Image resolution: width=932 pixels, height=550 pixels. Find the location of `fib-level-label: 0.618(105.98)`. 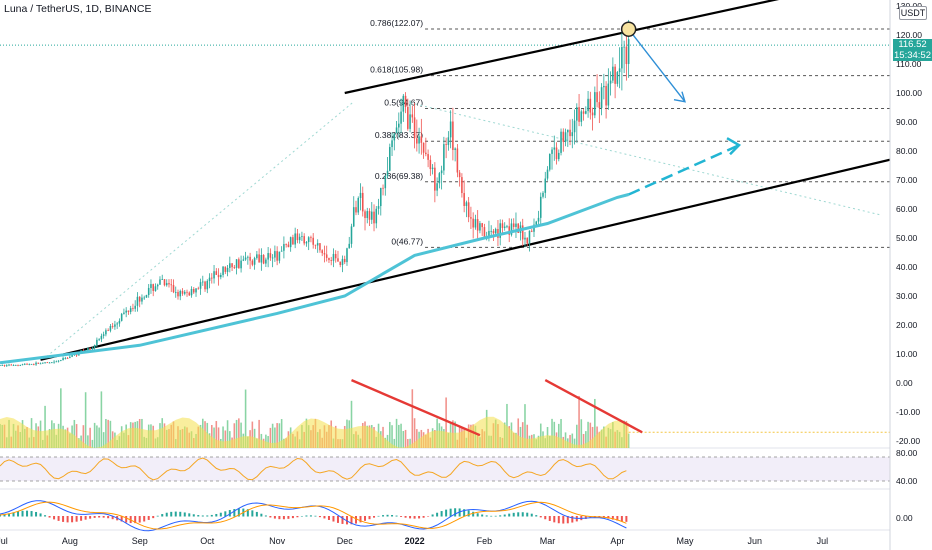

fib-level-label: 0.618(105.98) is located at coordinates (396, 70).